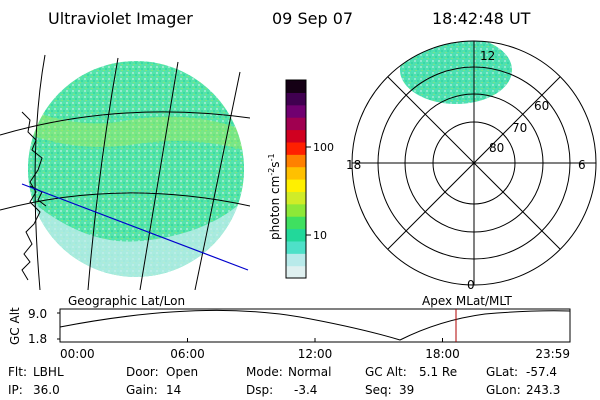 The height and width of the screenshot is (400, 600). I want to click on orbit-plot: GC Alt 9.0 1.8 00:00 06:00 12:00 18:00 23:59, so click(289, 334).